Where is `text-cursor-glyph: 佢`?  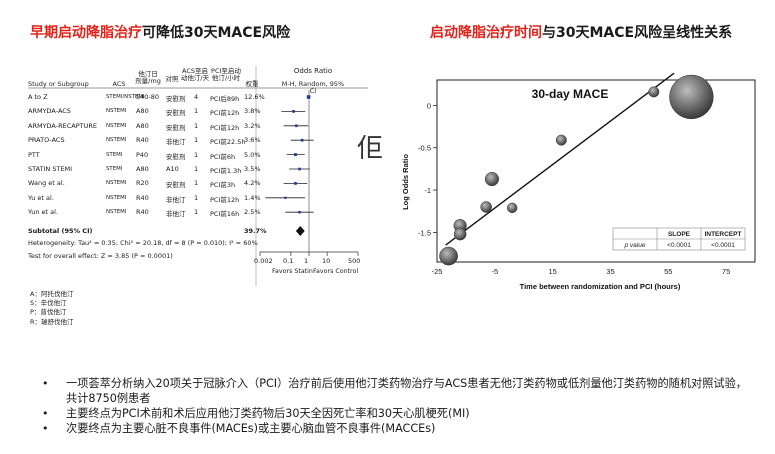
text-cursor-glyph: 佢 is located at coordinates (370, 149).